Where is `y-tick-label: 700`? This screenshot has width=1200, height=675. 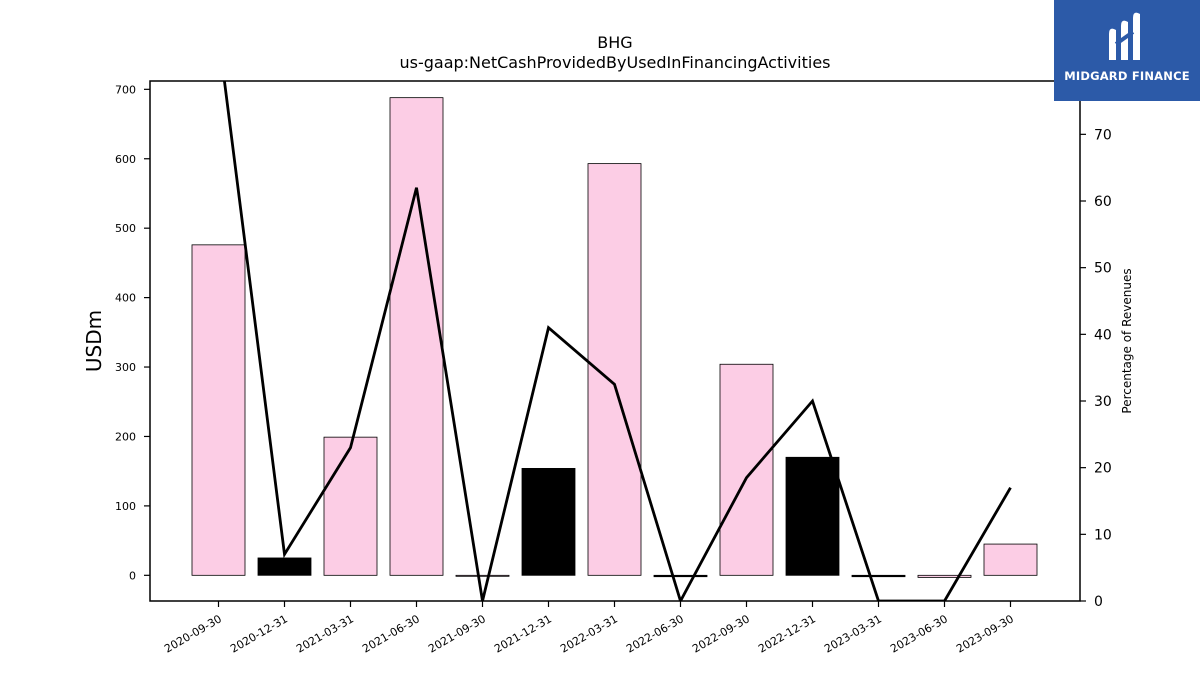
y-tick-label: 700 is located at coordinates (125, 89).